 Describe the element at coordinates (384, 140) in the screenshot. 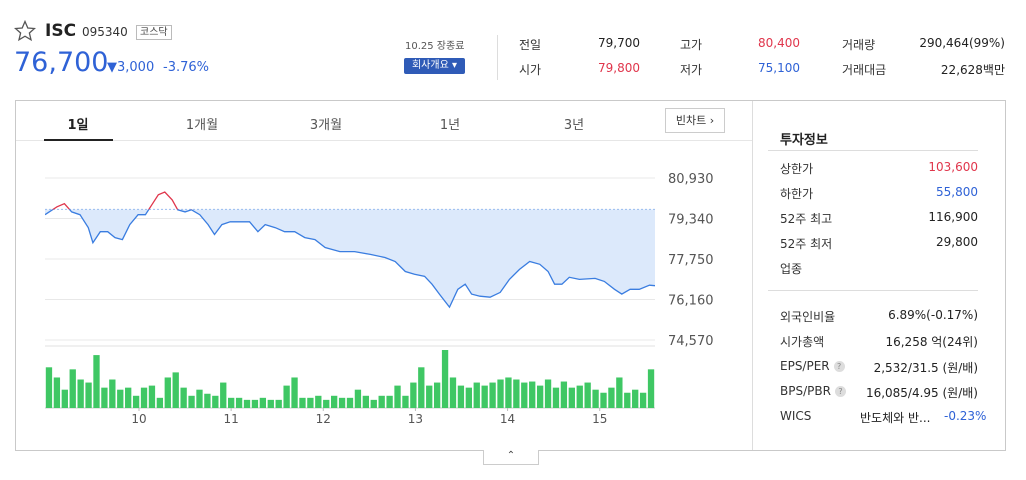

I see `tab-border` at that location.